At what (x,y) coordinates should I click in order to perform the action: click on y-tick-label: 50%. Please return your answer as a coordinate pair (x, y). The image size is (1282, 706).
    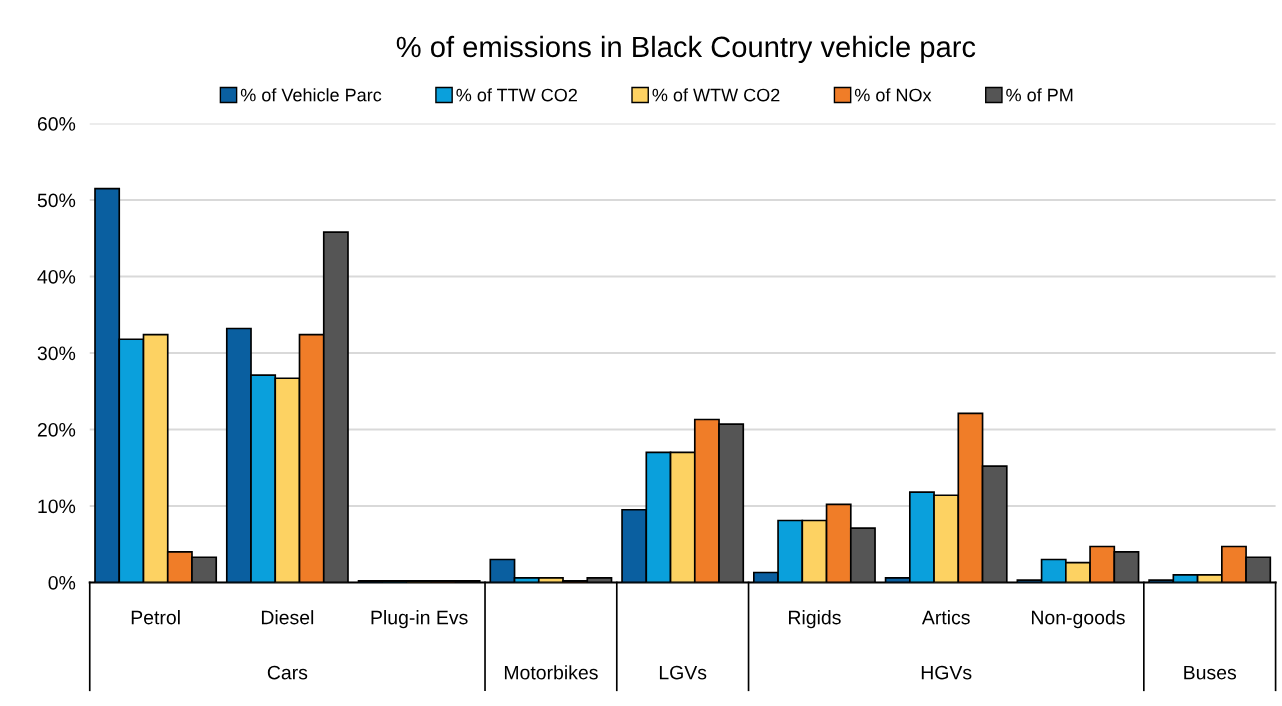
    Looking at the image, I should click on (56, 200).